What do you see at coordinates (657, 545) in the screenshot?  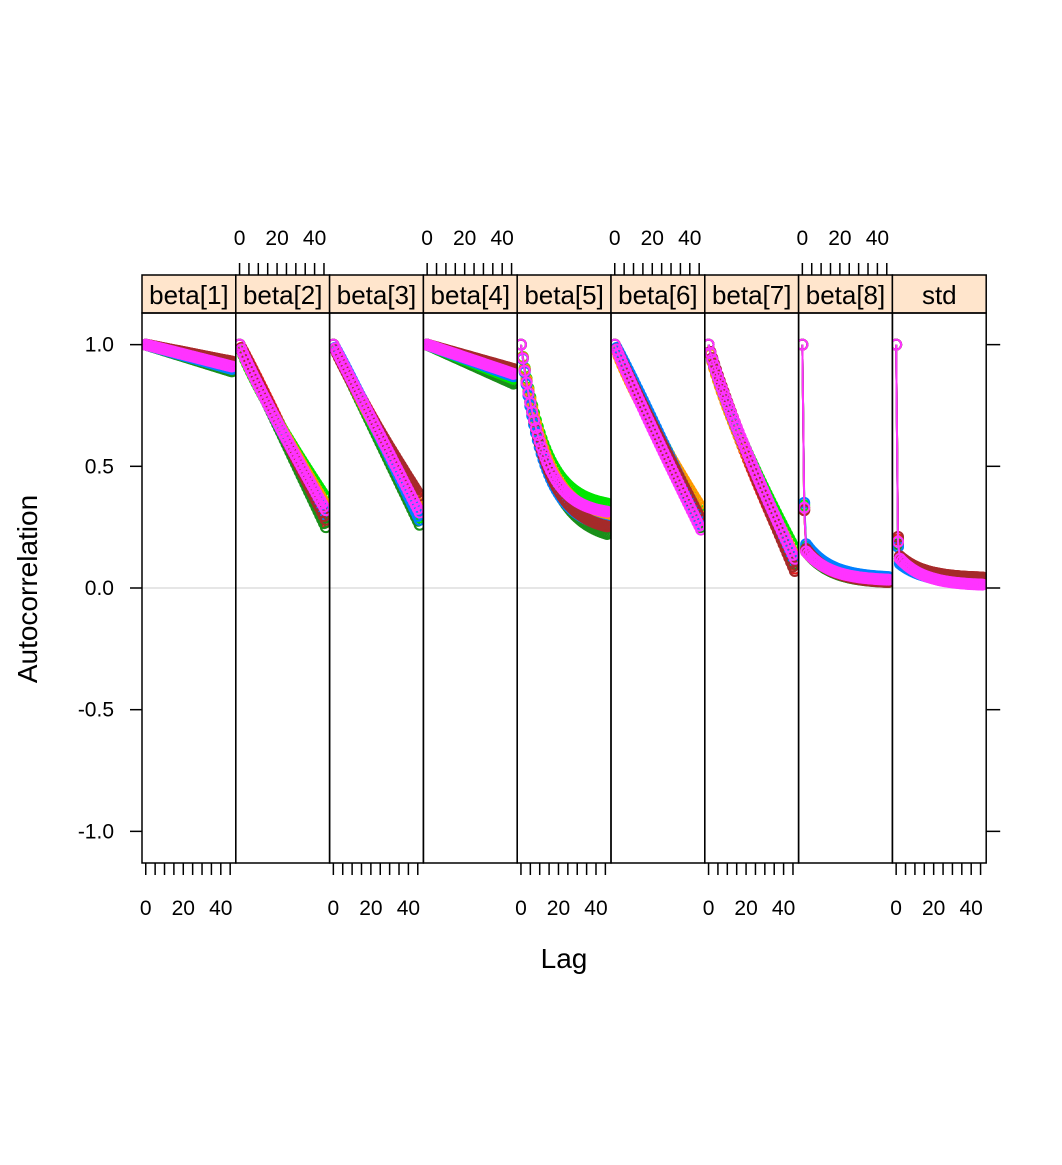 I see `panel-beta[6]: beta[6] 0 20 40` at bounding box center [657, 545].